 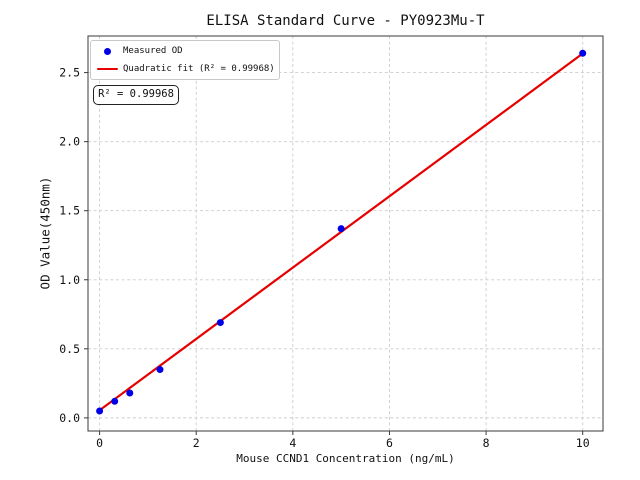 I want to click on legend-item-quadratic-fit: Quadratic fit (R² = 0.99968), so click(x=185, y=69).